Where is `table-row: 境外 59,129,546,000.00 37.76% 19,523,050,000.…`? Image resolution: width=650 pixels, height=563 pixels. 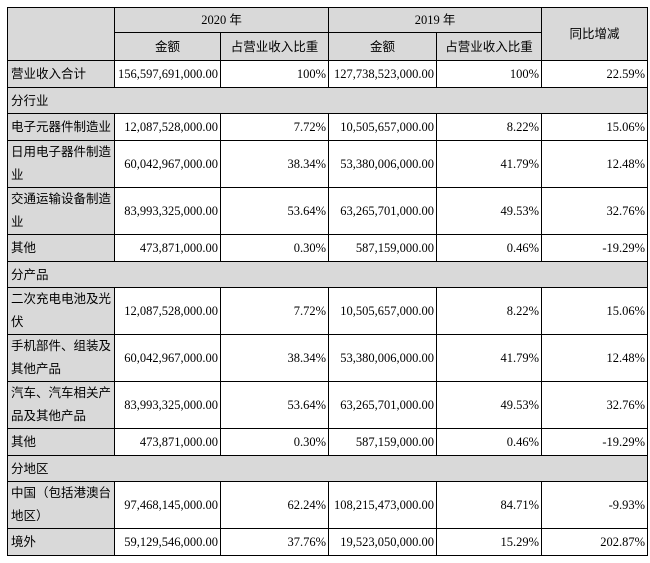
table-row: 境外 59,129,546,000.00 37.76% 19,523,050,000.… is located at coordinates (328, 542).